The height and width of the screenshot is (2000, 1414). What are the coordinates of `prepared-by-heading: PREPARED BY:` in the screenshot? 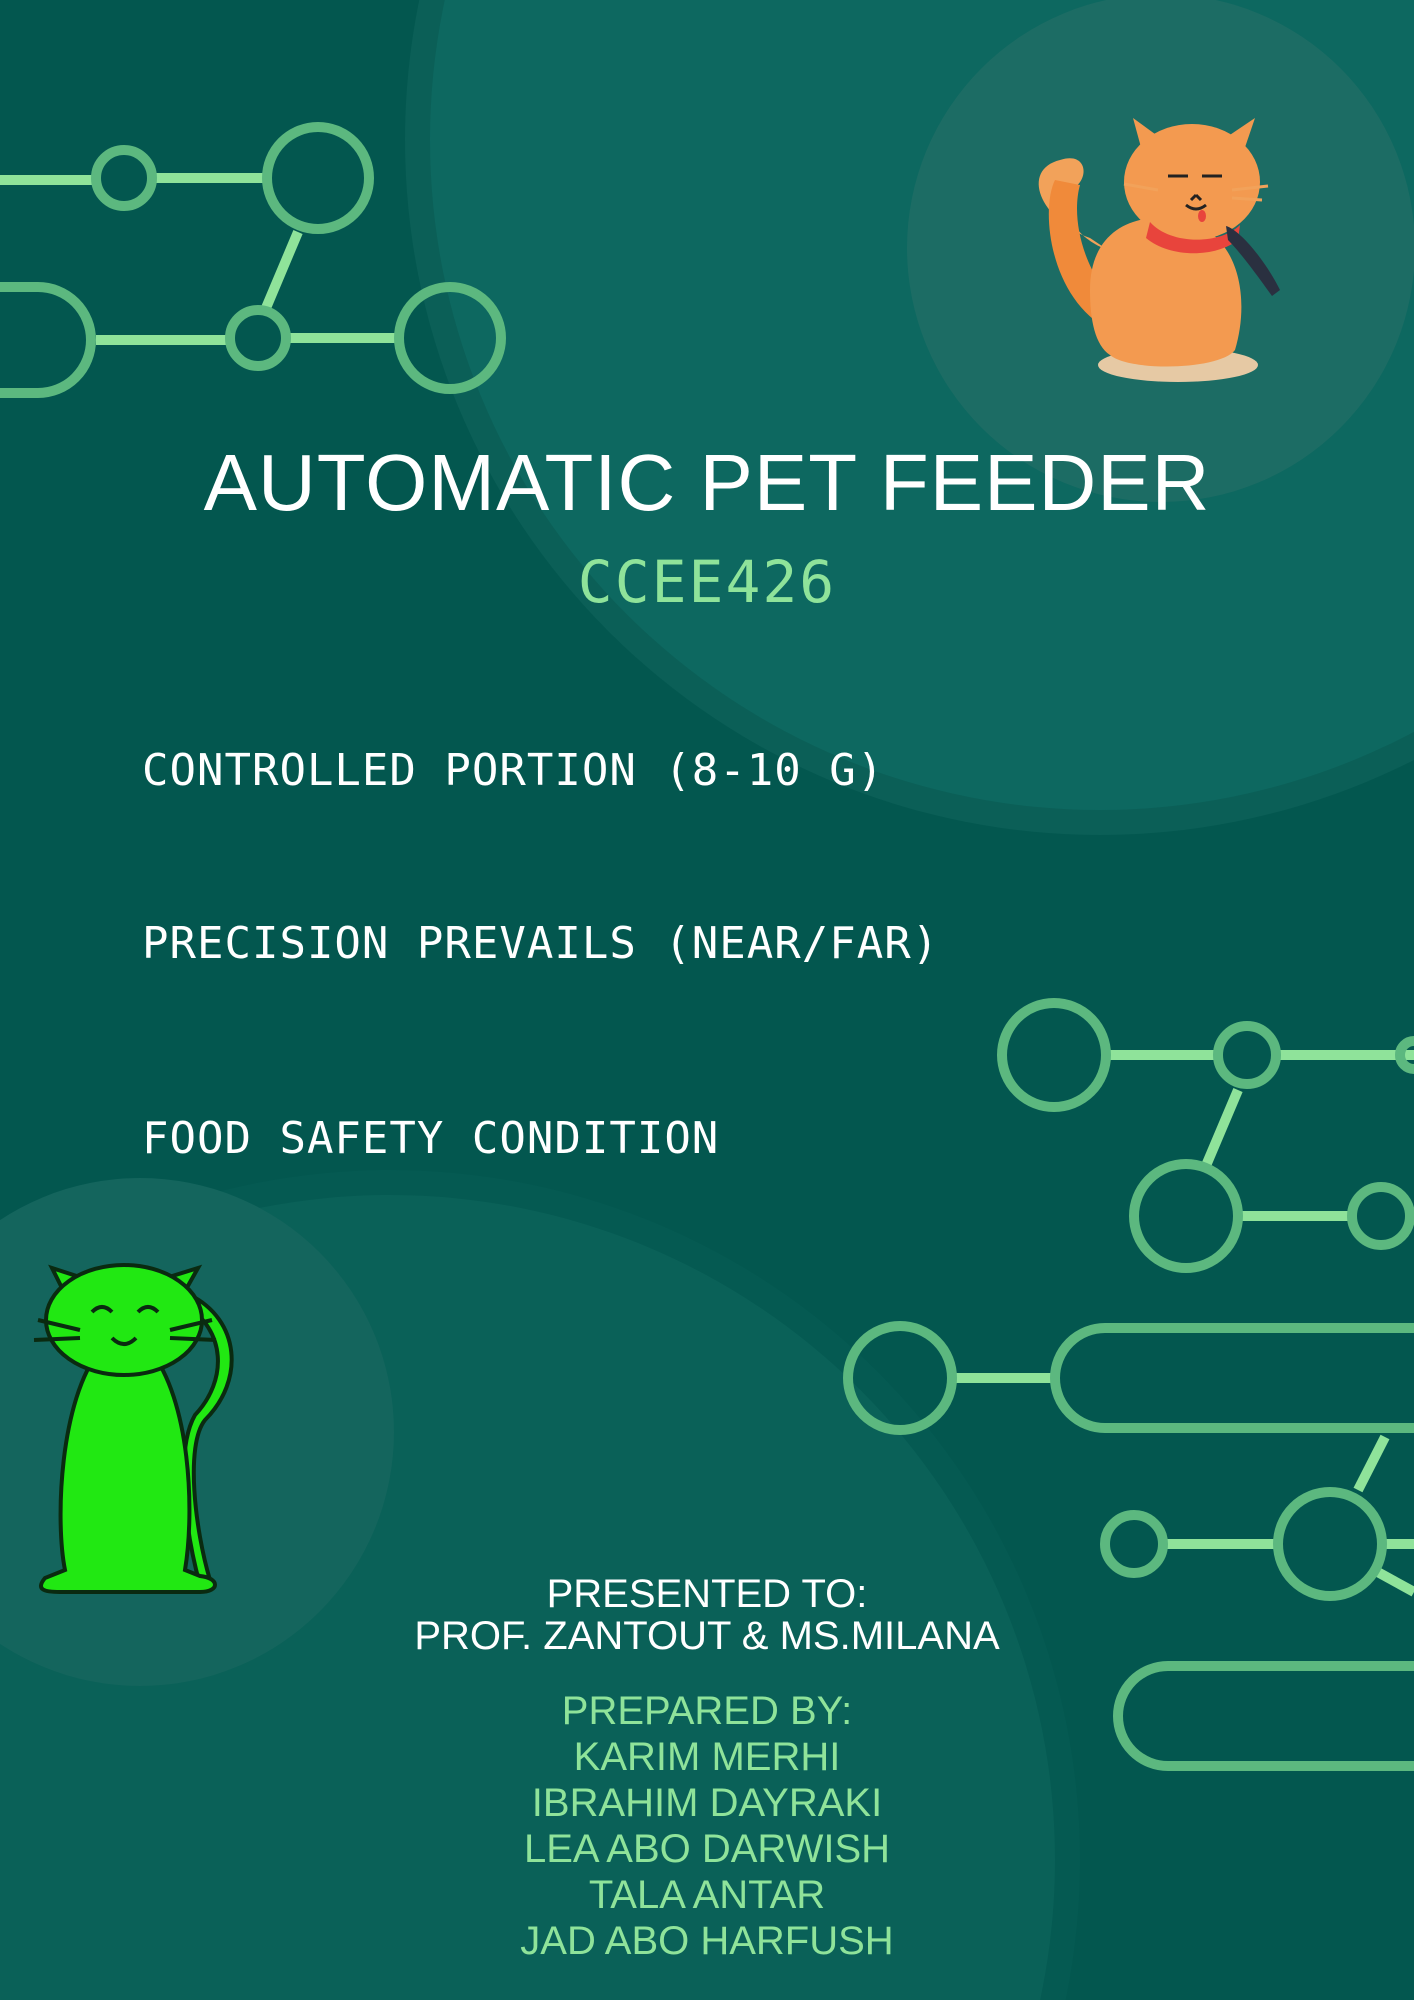 It's located at (707, 1711).